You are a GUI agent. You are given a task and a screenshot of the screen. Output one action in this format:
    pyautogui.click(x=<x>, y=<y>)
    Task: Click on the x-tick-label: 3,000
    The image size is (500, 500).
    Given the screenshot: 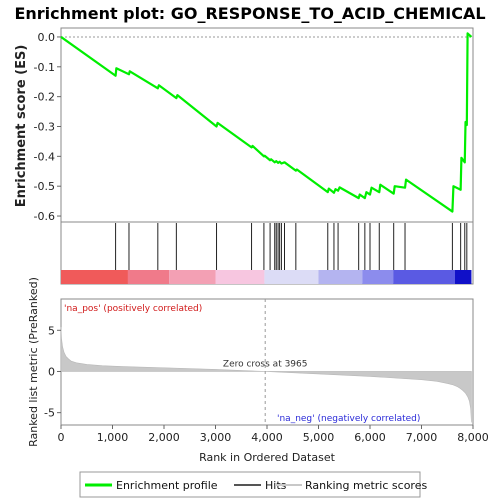 What is the action you would take?
    pyautogui.click(x=216, y=437)
    